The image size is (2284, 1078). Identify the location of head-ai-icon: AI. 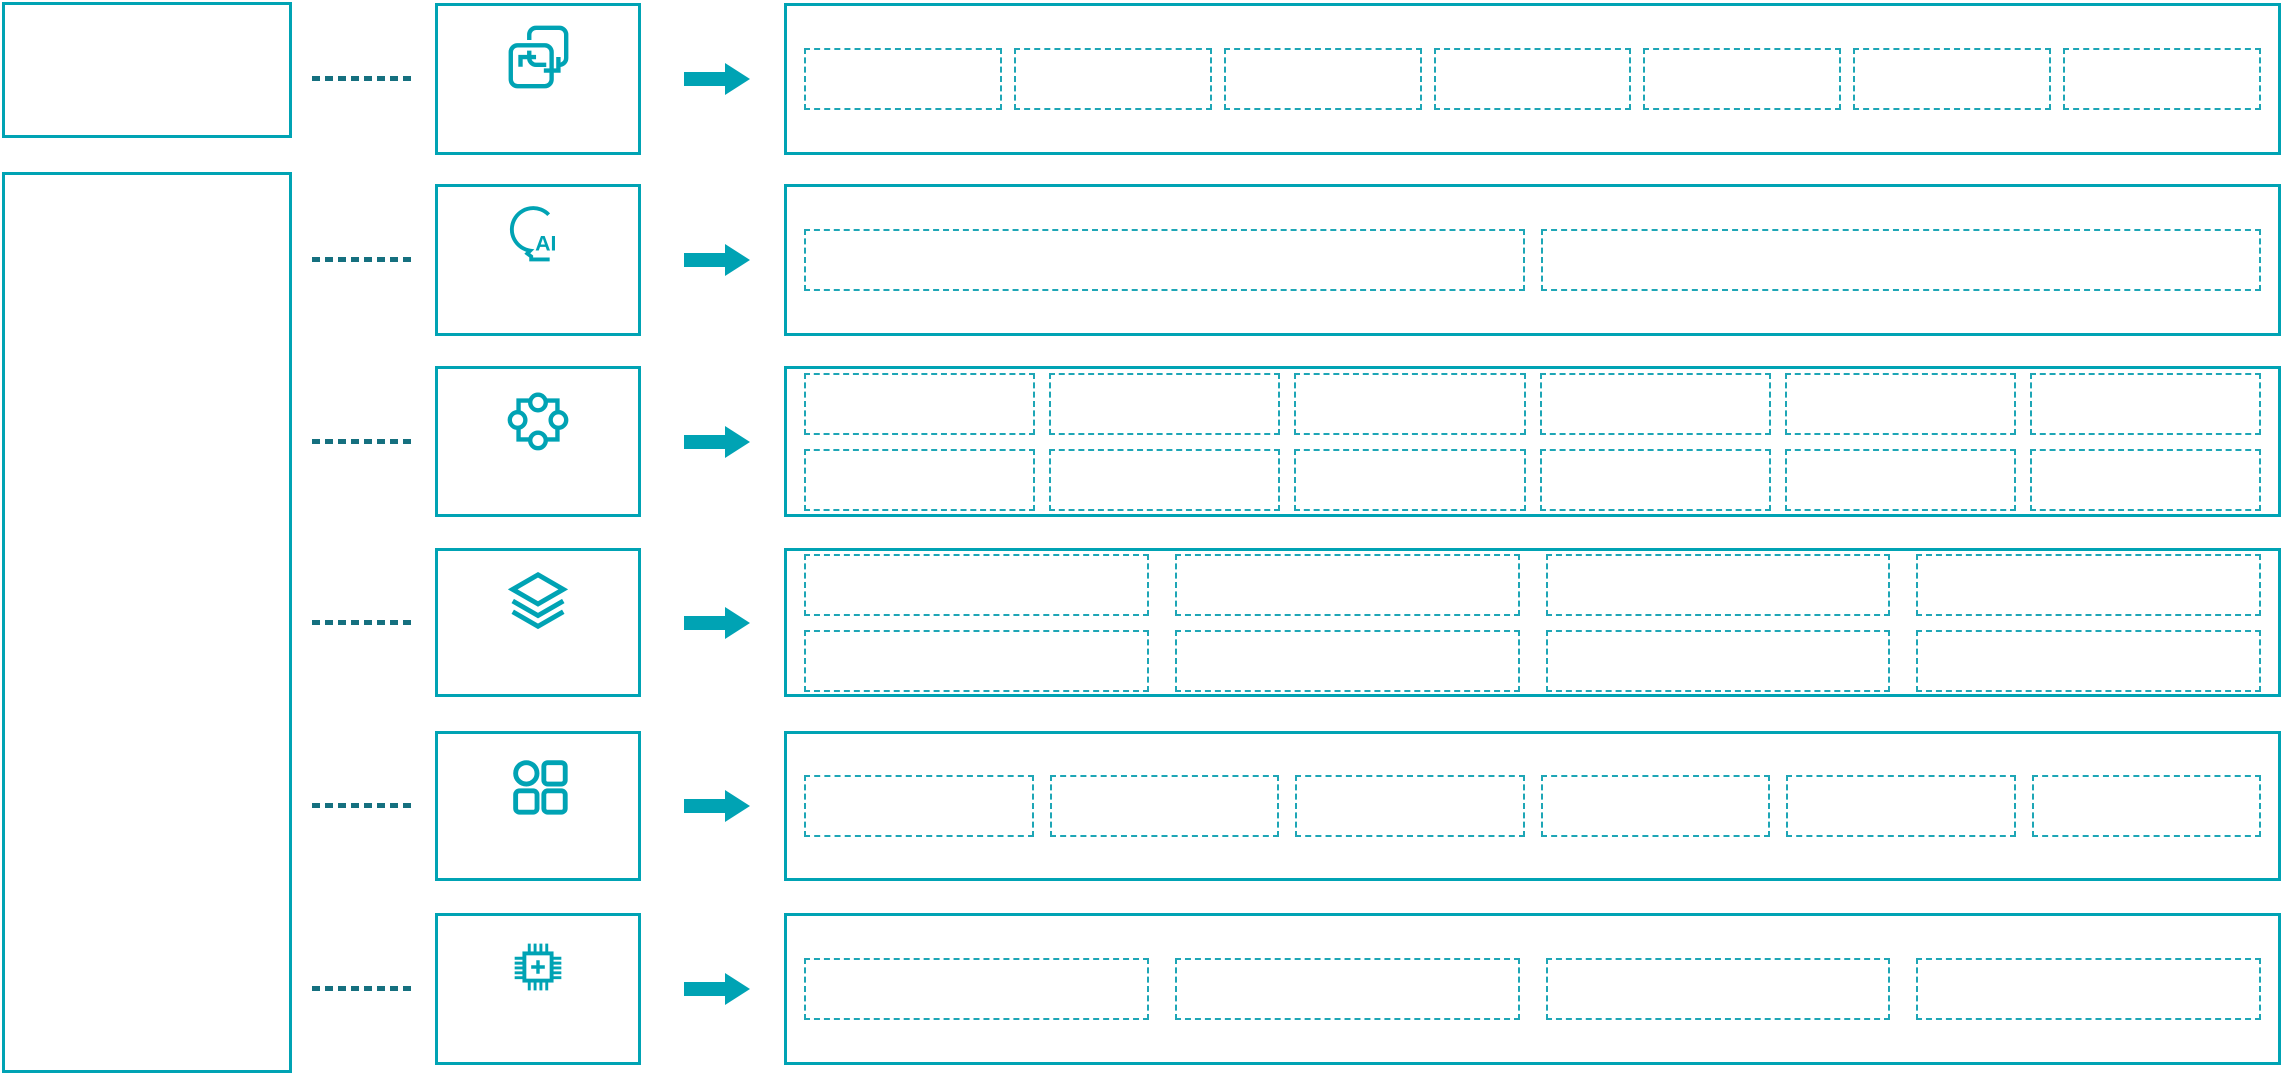
(538, 238).